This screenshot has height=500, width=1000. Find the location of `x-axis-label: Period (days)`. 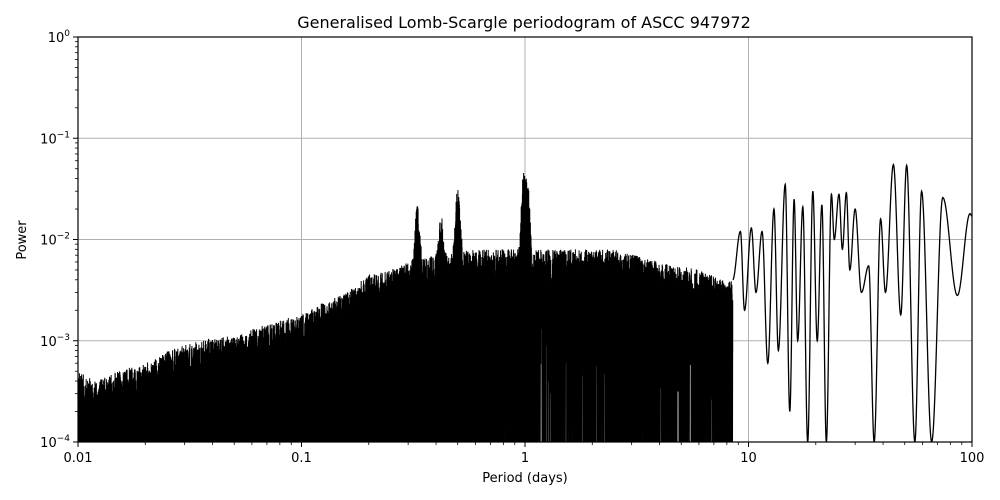

x-axis-label: Period (days) is located at coordinates (525, 478).